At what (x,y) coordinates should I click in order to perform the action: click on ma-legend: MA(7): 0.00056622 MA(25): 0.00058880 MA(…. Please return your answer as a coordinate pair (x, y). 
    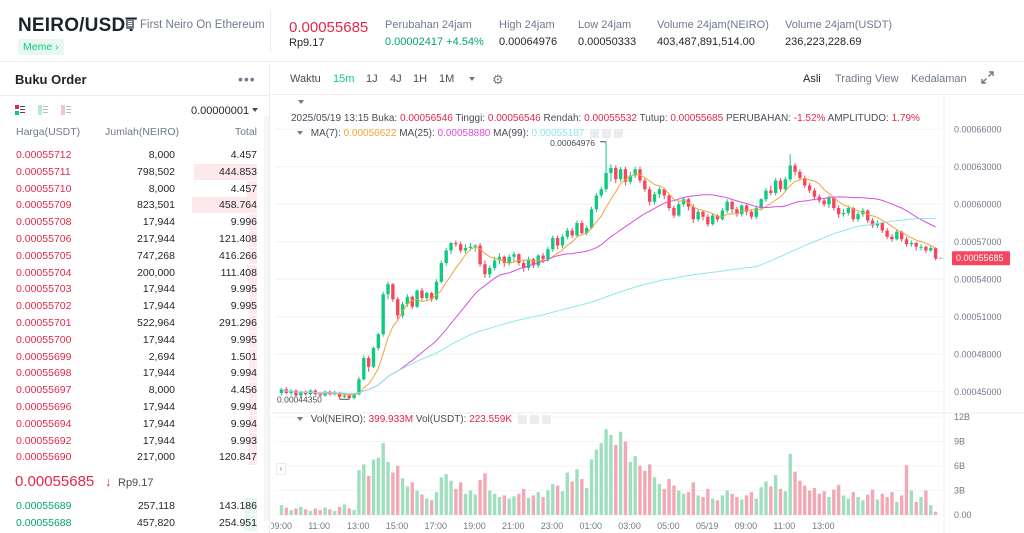
    Looking at the image, I should click on (460, 133).